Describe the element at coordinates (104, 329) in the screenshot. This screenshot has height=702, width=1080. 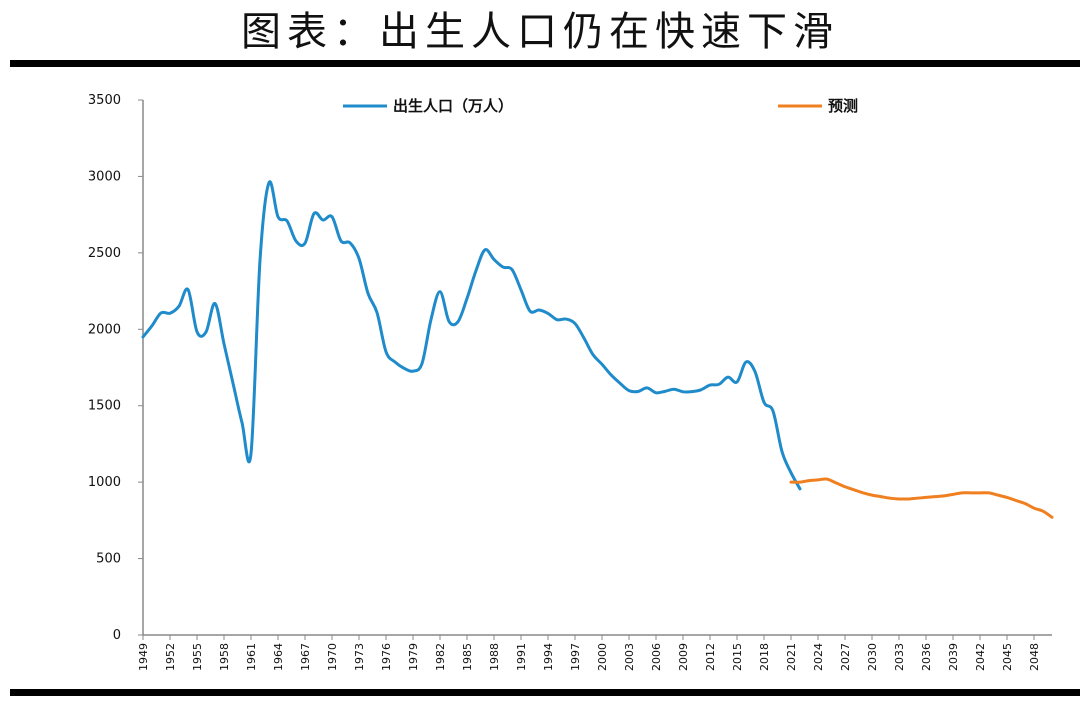
I see `y-tick-label: 2000` at that location.